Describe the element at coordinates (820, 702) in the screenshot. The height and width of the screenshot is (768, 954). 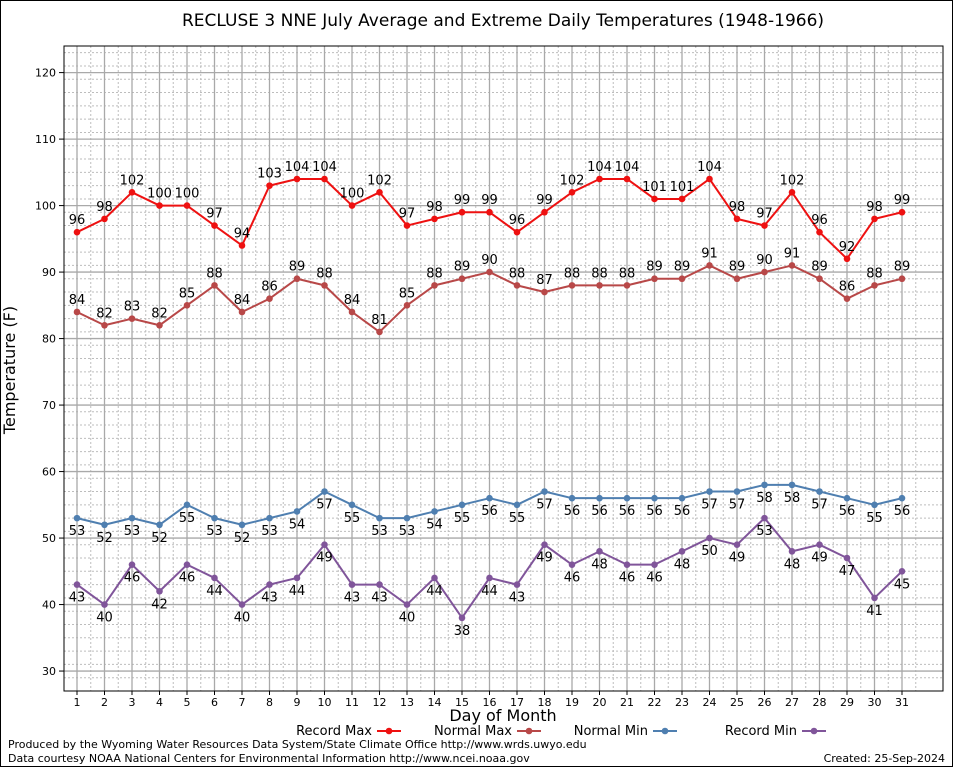
I see `x-tick-label: 28` at that location.